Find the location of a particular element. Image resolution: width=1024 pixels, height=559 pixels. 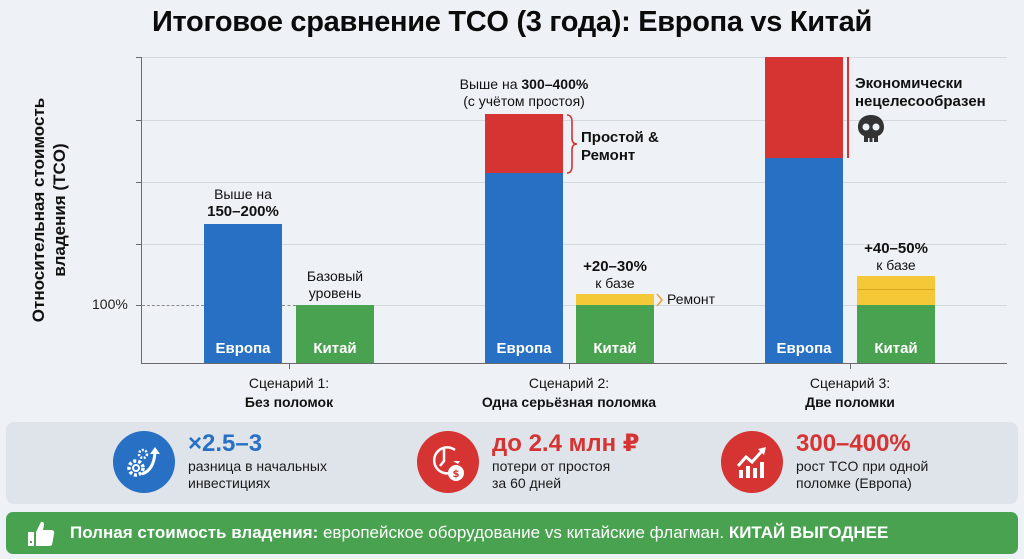

category-label-s2: Сценарий 2: Одна серьёзная поломка is located at coordinates (569, 392).